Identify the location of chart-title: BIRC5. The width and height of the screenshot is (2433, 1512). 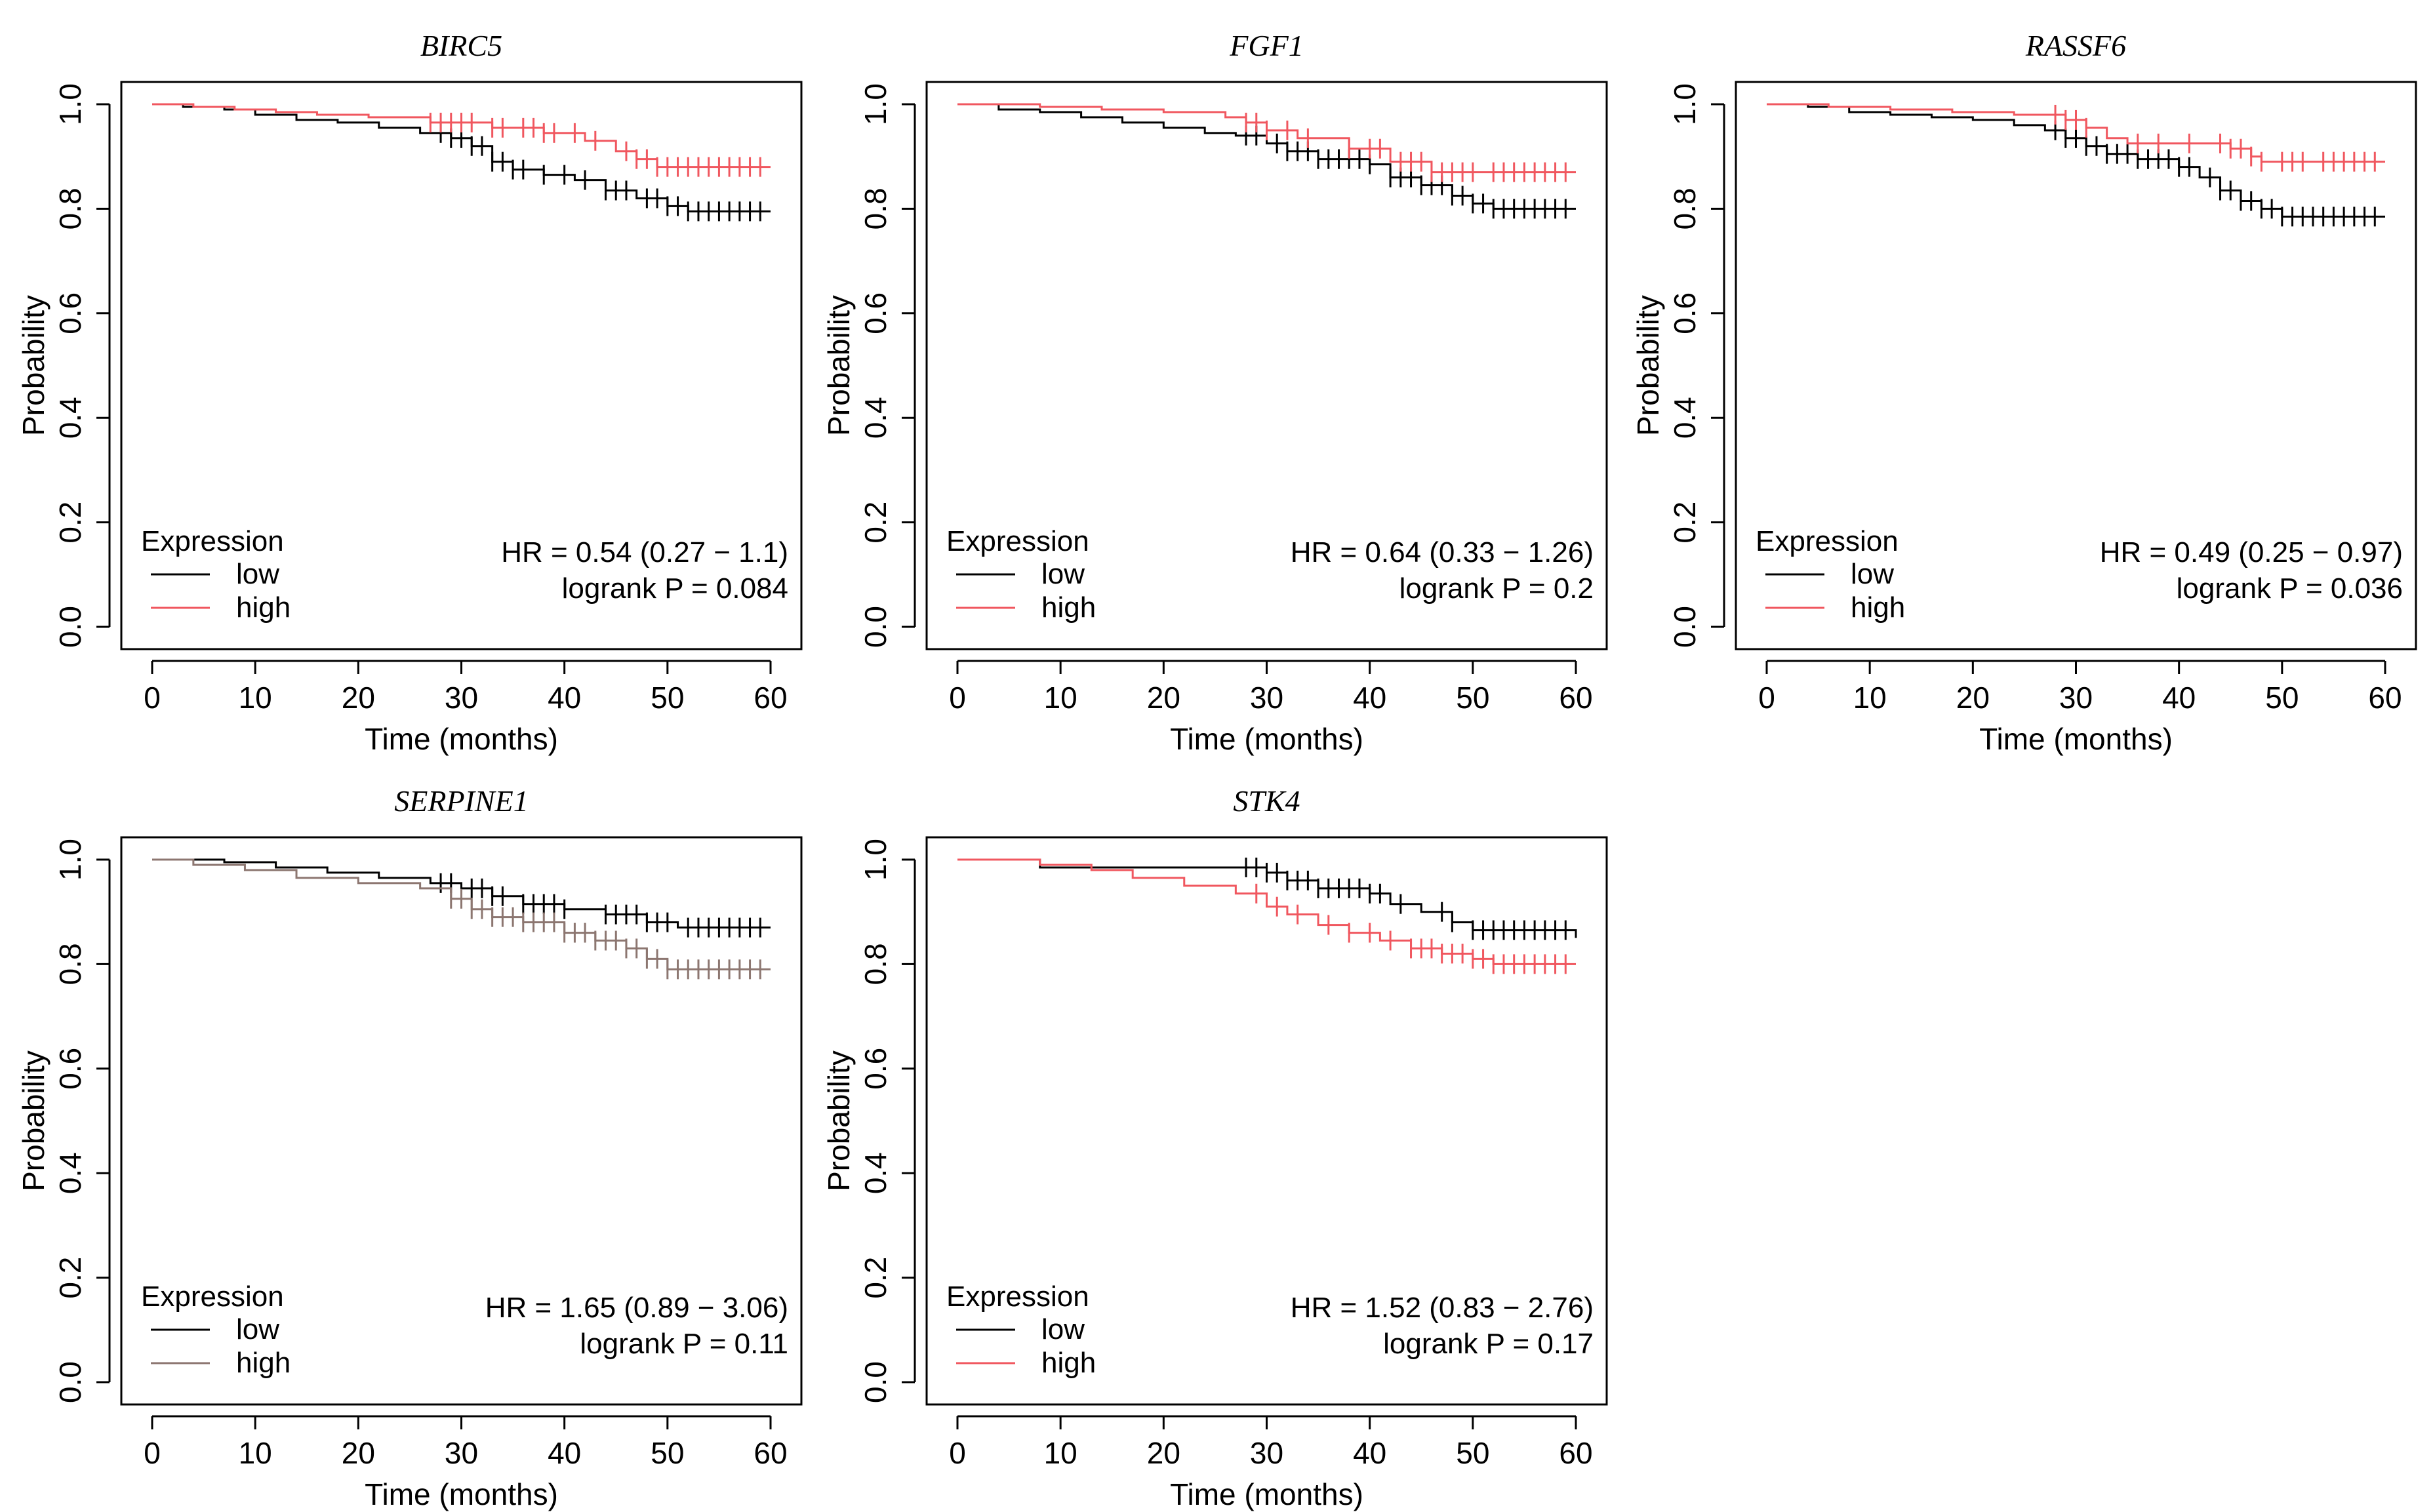
(461, 45).